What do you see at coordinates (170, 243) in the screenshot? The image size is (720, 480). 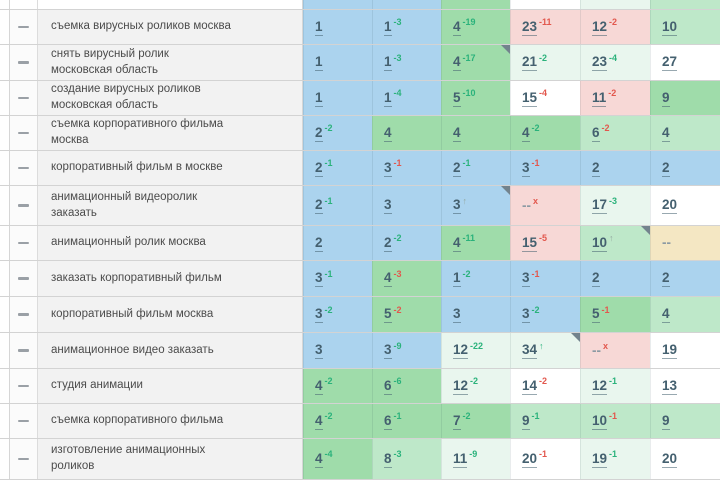 I see `keyword-cell: анимационный ролик москва` at bounding box center [170, 243].